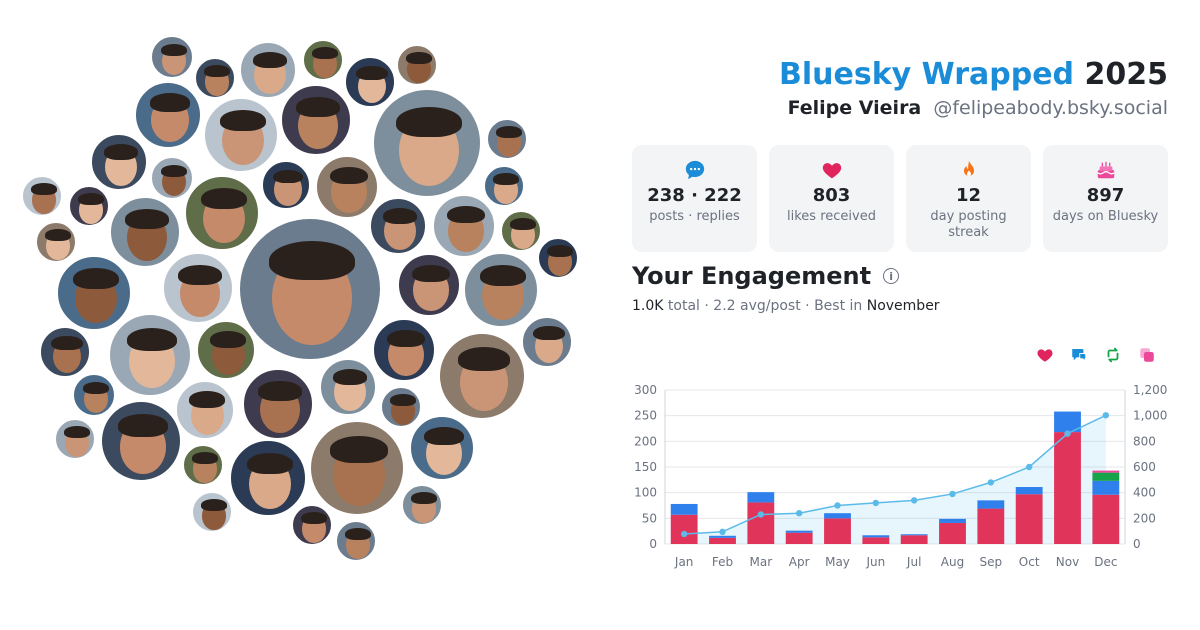  What do you see at coordinates (854, 108) in the screenshot?
I see `display-name: Felipe Vieira` at bounding box center [854, 108].